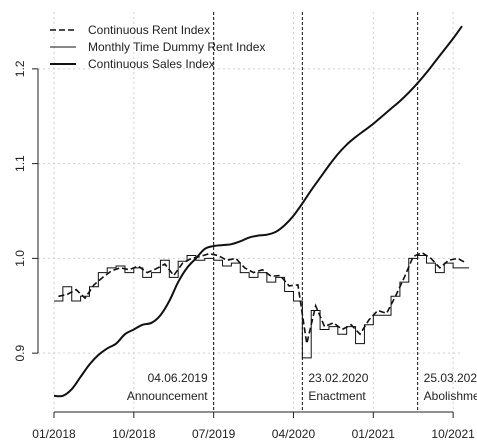 Image resolution: width=477 pixels, height=442 pixels. What do you see at coordinates (20, 68) in the screenshot?
I see `y-tick-label: 1.2` at bounding box center [20, 68].